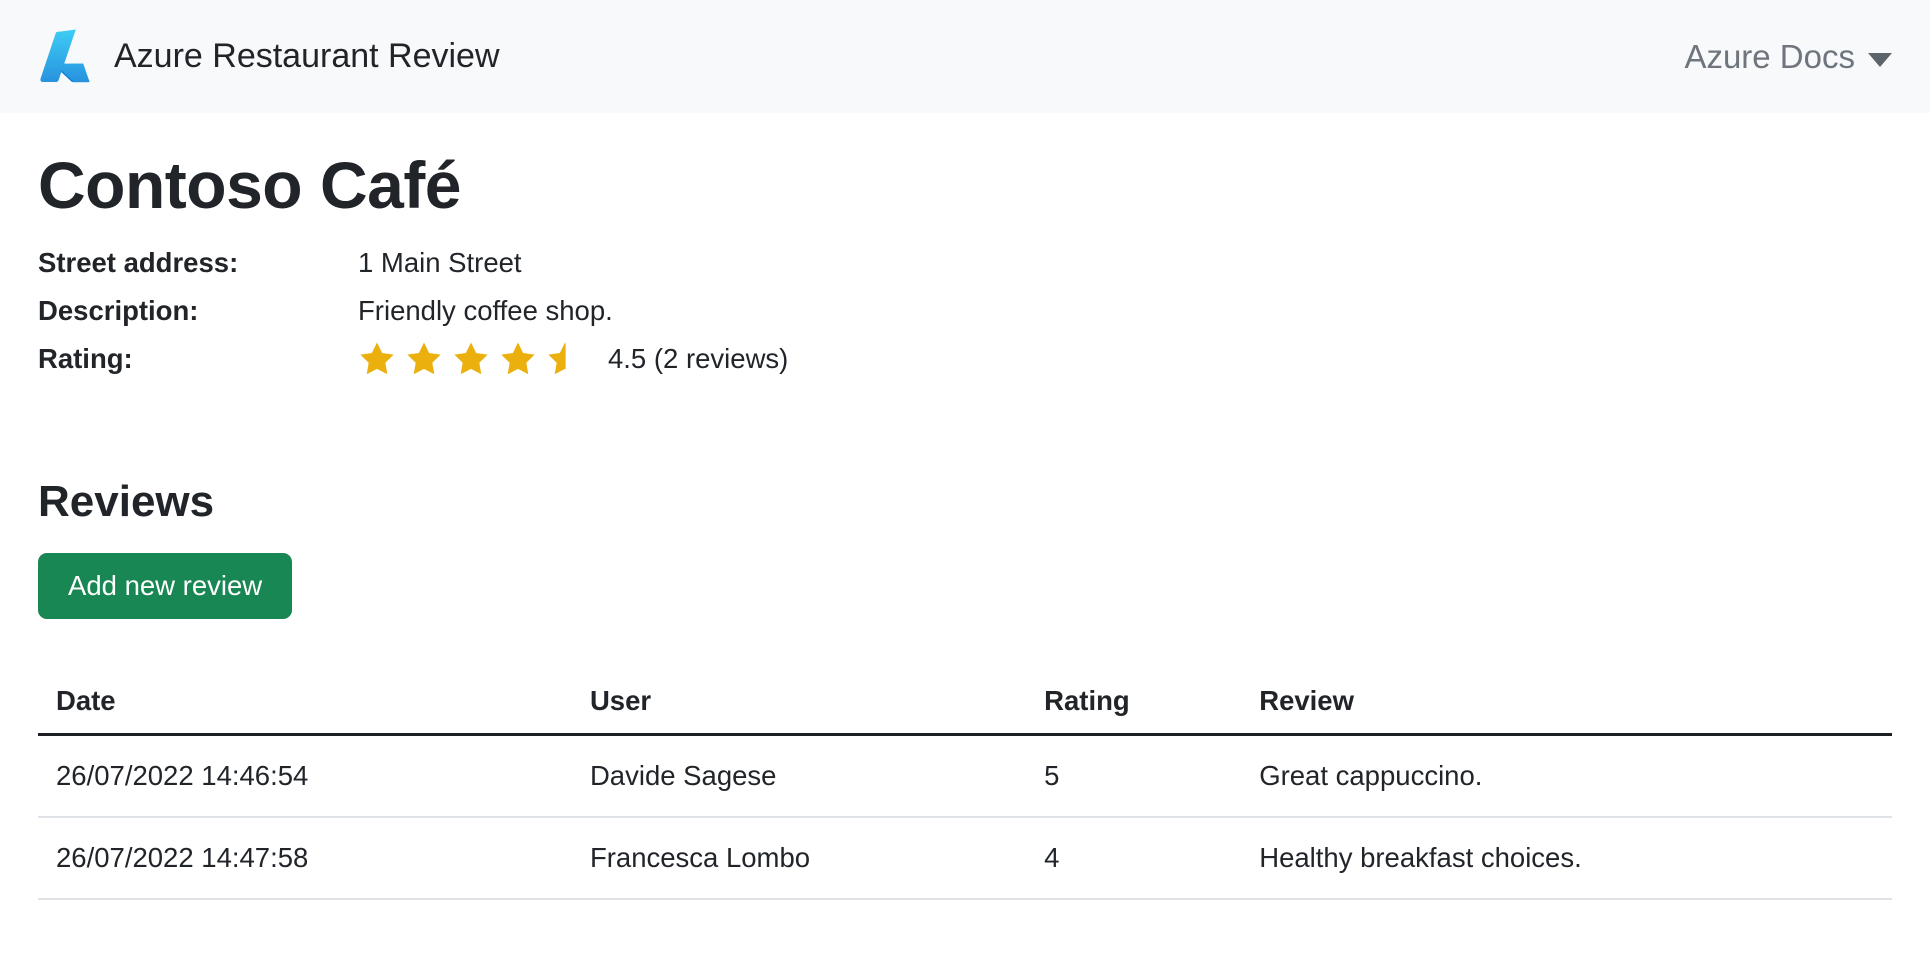  What do you see at coordinates (1769, 56) in the screenshot?
I see `azure-docs-label: Azure Docs` at bounding box center [1769, 56].